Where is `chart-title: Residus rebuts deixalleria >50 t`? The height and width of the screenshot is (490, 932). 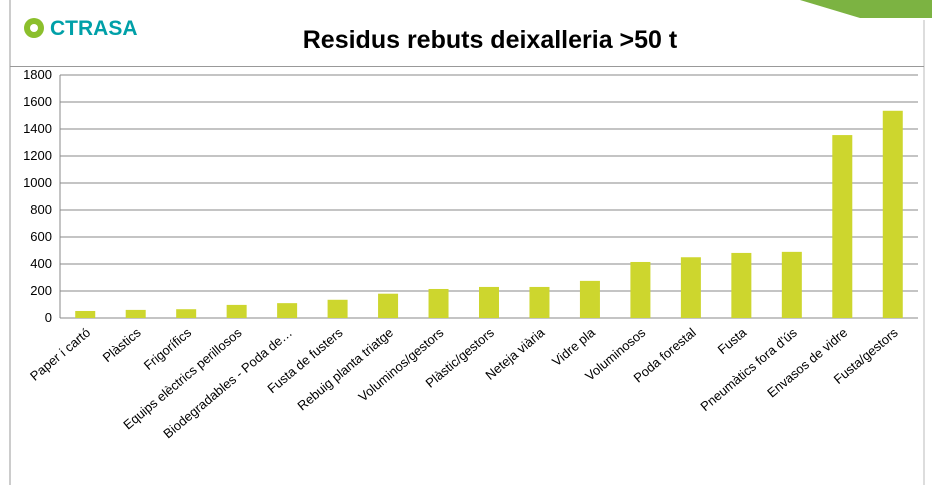 chart-title: Residus rebuts deixalleria >50 t is located at coordinates (490, 40).